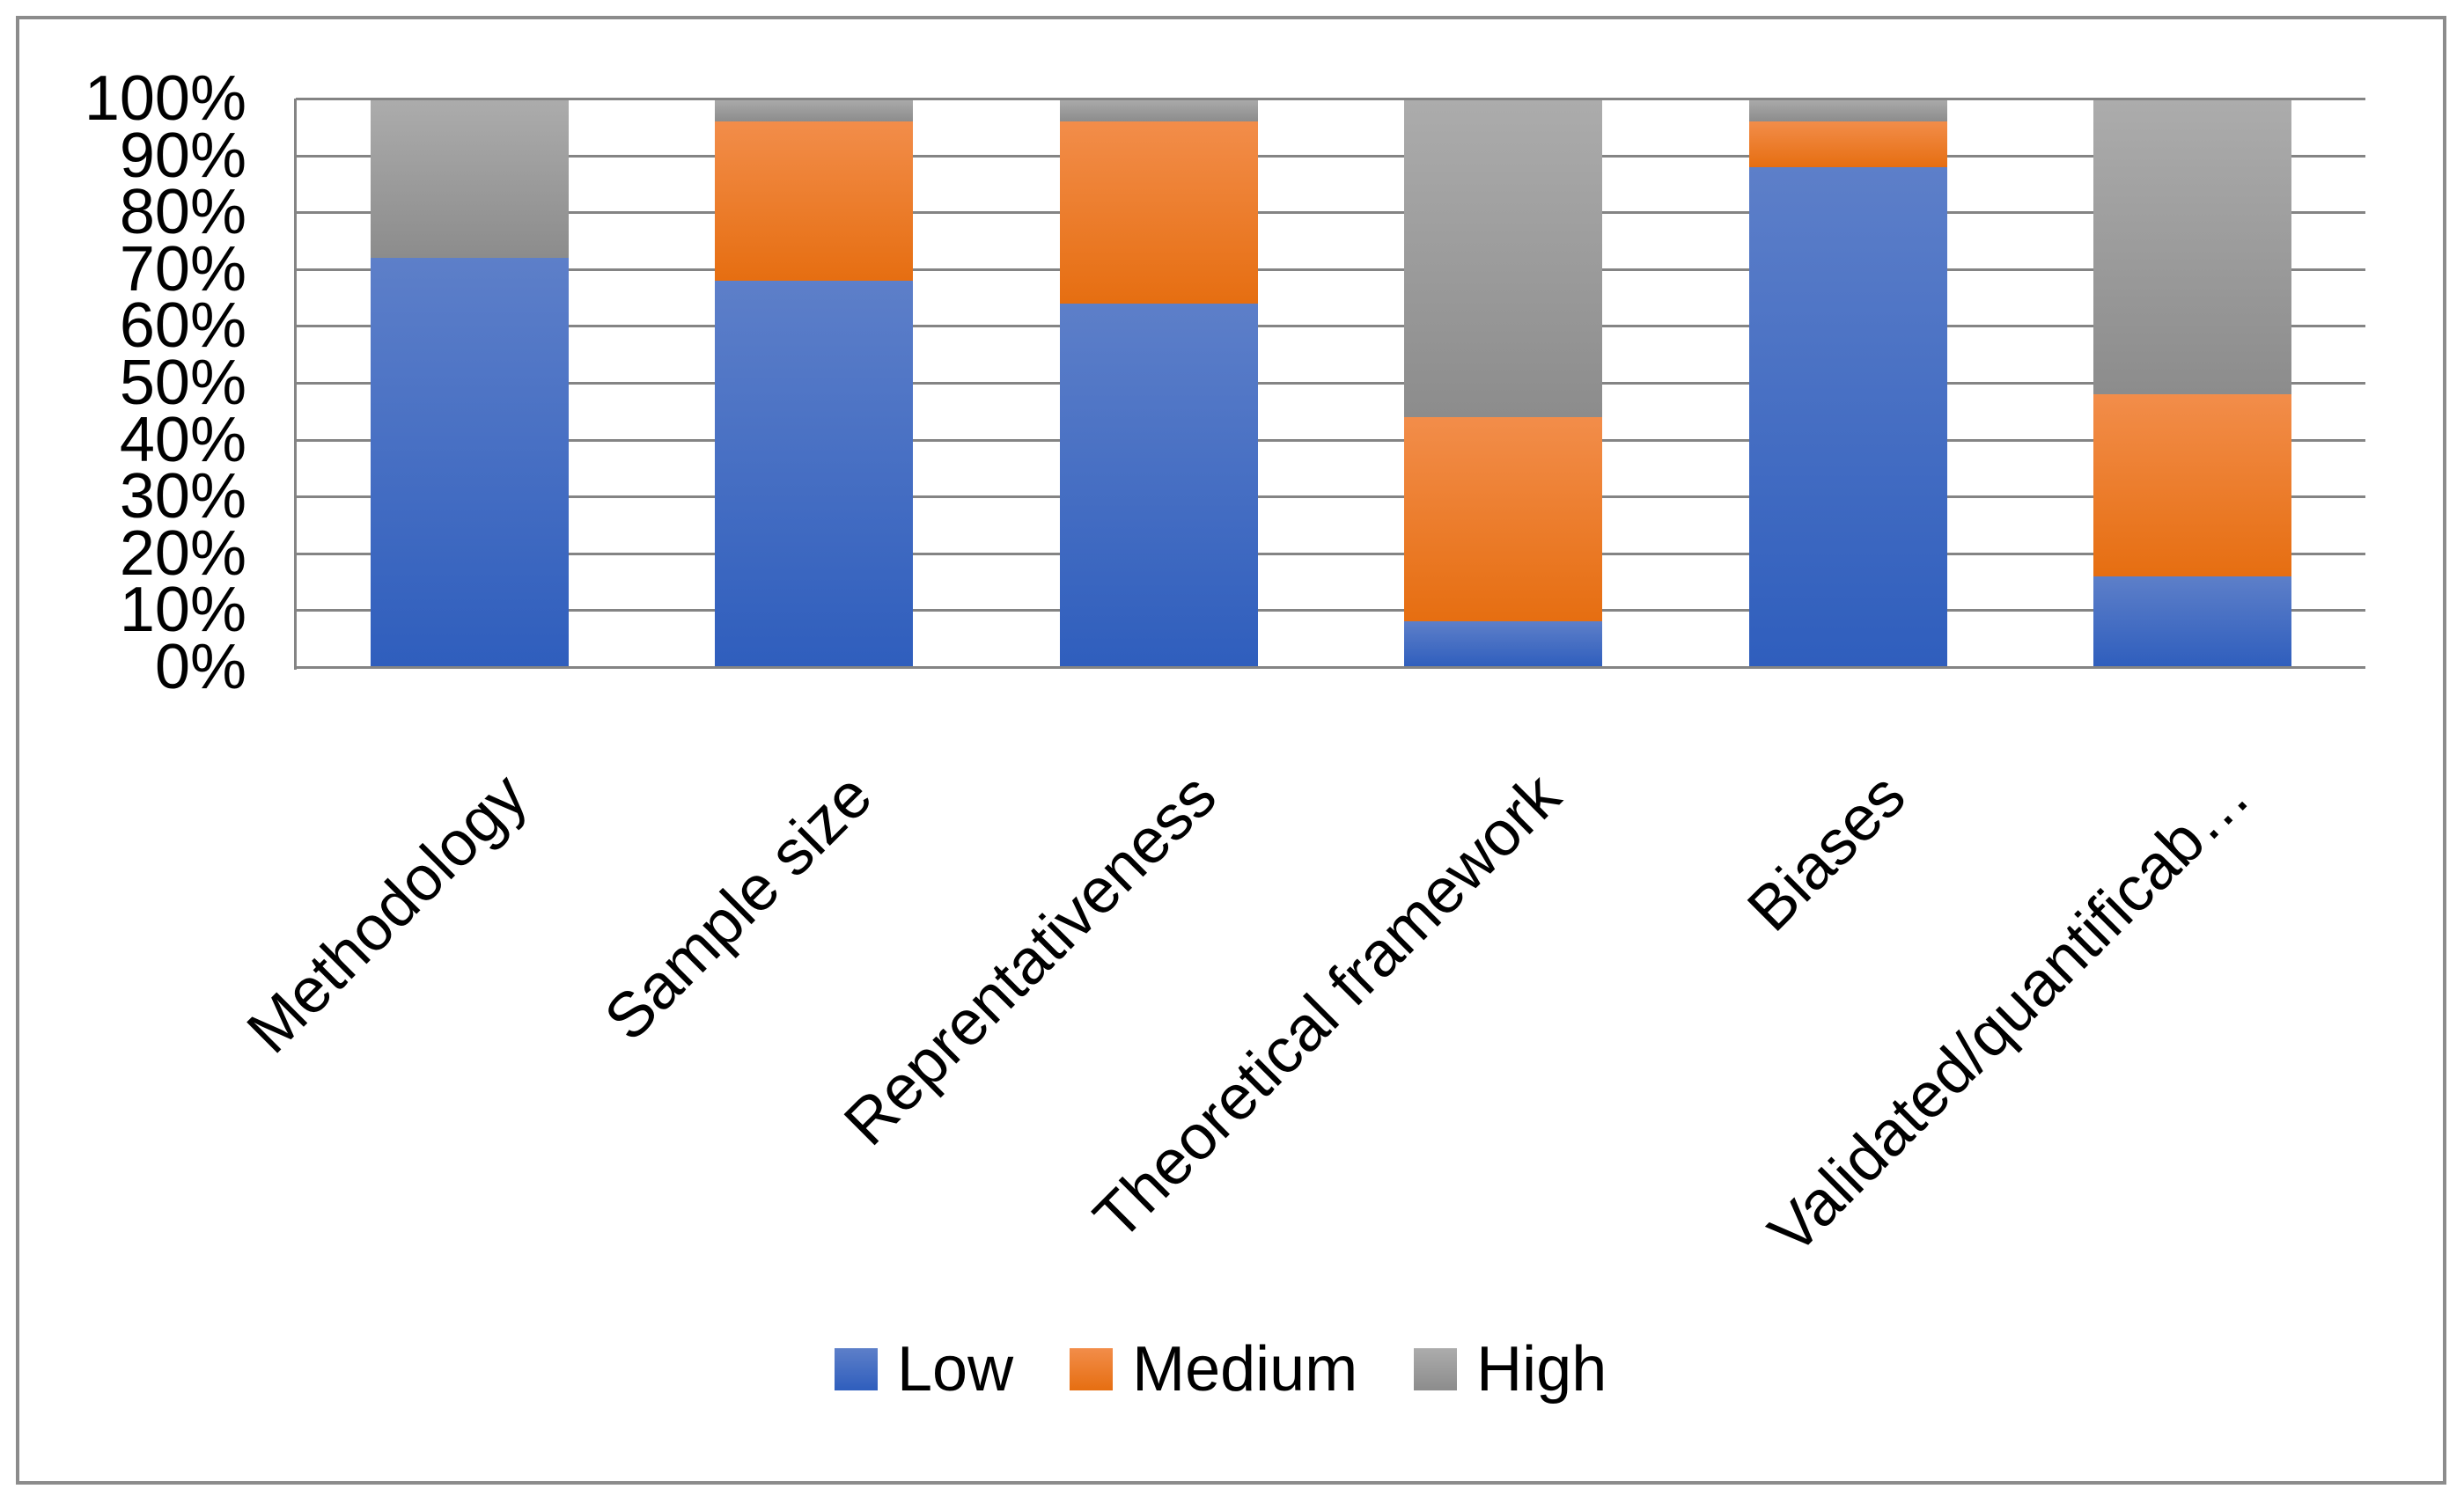  What do you see at coordinates (182, 383) in the screenshot?
I see `y-axis-tick-label: 50%` at bounding box center [182, 383].